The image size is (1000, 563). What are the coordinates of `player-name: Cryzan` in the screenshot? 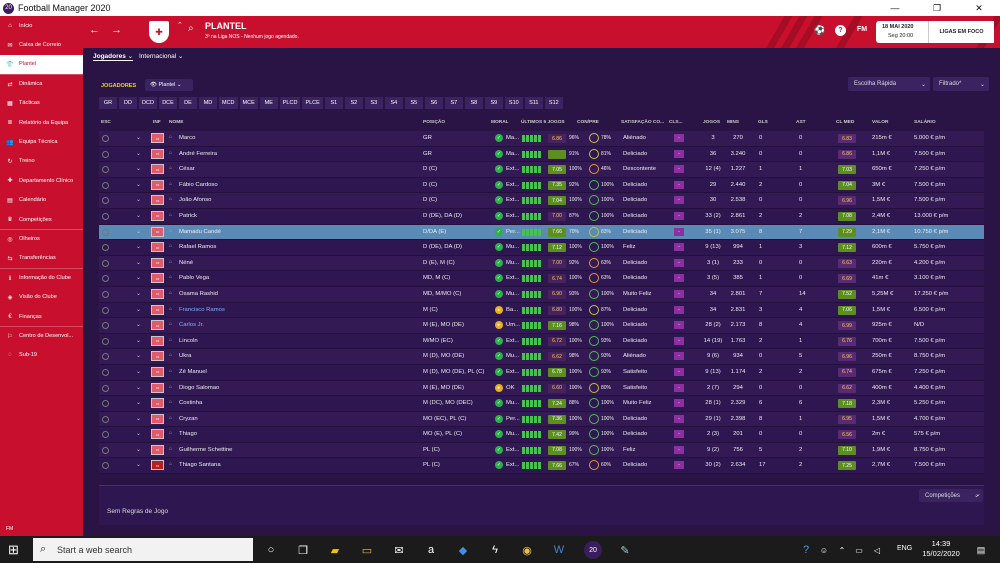 It's located at (188, 418).